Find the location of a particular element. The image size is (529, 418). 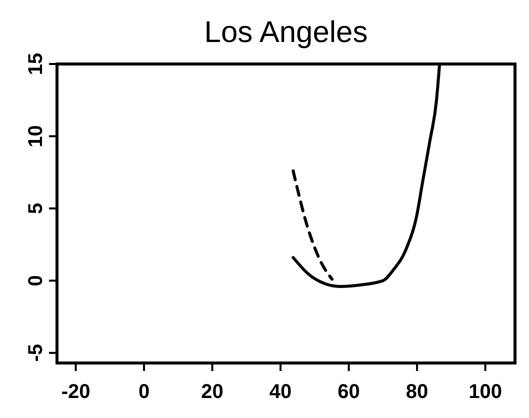

x-tick-label: 0 is located at coordinates (144, 392).